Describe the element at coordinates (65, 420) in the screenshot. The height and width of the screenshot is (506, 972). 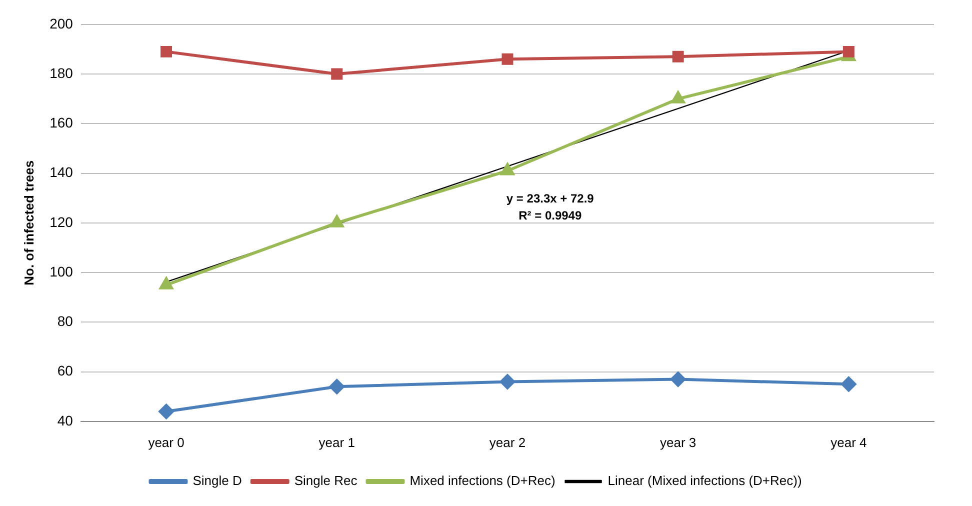
I see `y-tick-label: 40` at that location.